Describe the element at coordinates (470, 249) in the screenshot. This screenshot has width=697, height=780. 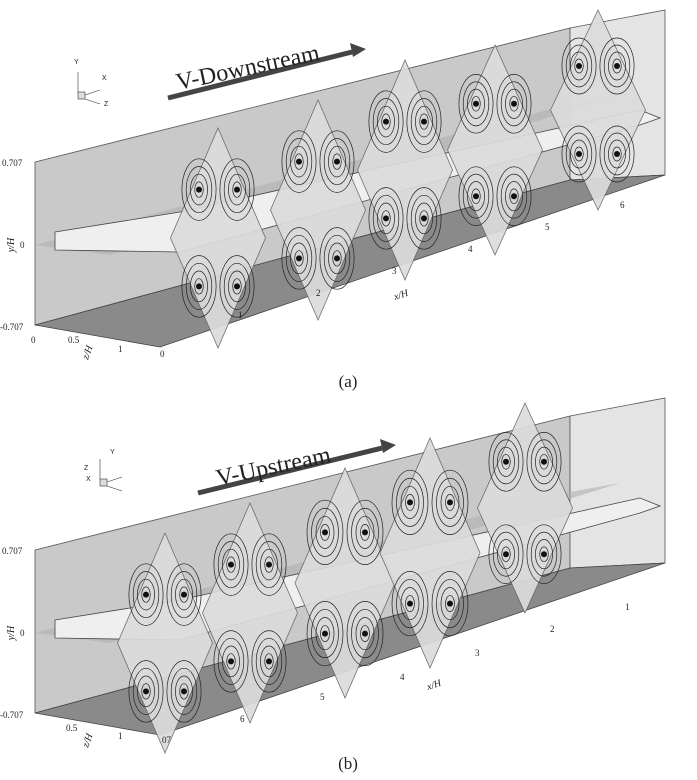
I see `x-tick-label: 4` at that location.